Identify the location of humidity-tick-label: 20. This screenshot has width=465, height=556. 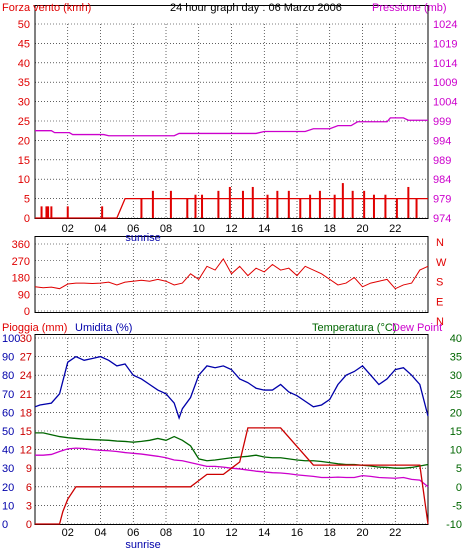
(8, 488).